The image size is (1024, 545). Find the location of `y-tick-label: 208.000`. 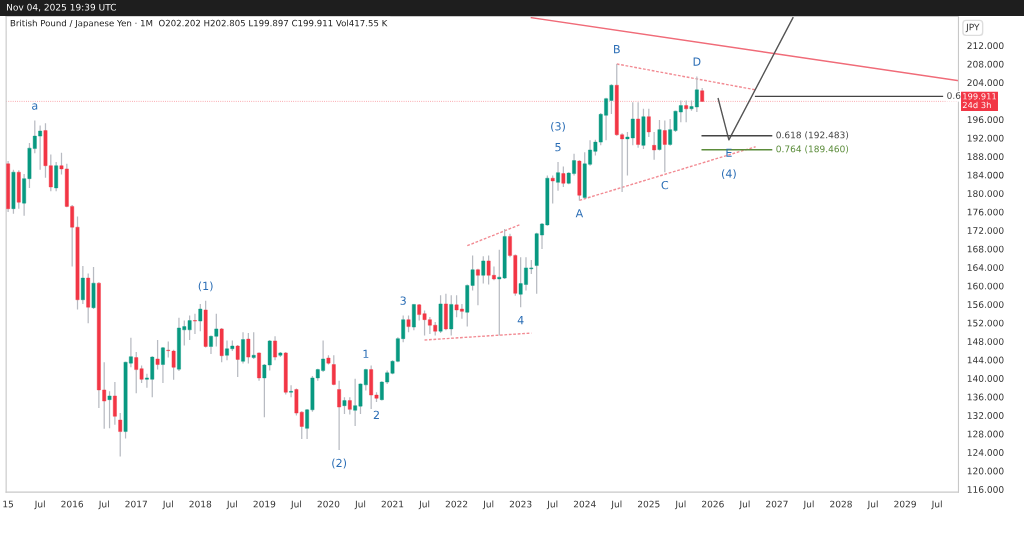

y-tick-label: 208.000 is located at coordinates (985, 64).